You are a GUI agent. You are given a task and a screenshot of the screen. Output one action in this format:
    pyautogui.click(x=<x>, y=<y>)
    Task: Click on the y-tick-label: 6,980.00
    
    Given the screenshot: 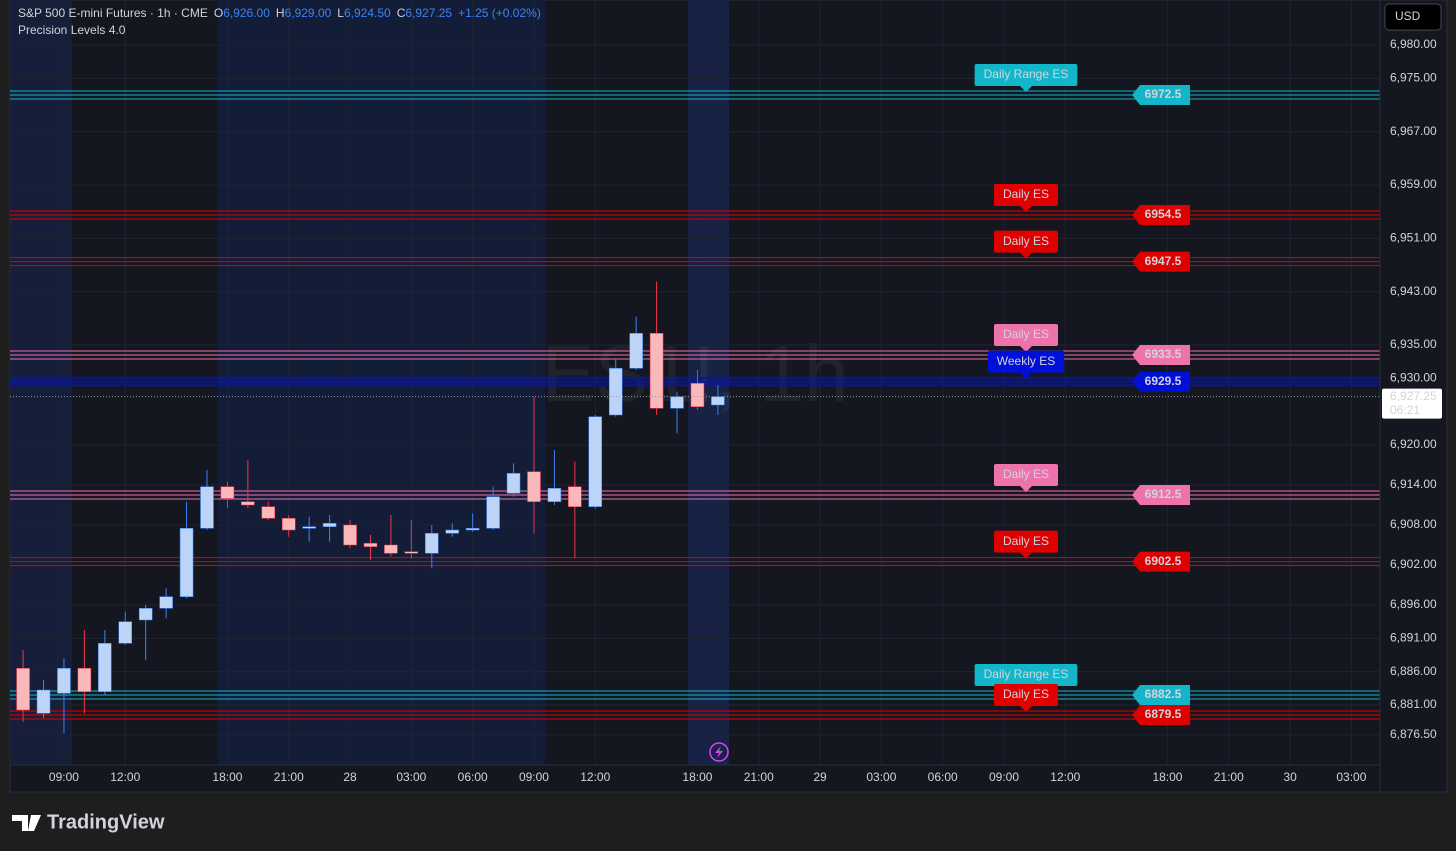 What is the action you would take?
    pyautogui.click(x=1413, y=44)
    